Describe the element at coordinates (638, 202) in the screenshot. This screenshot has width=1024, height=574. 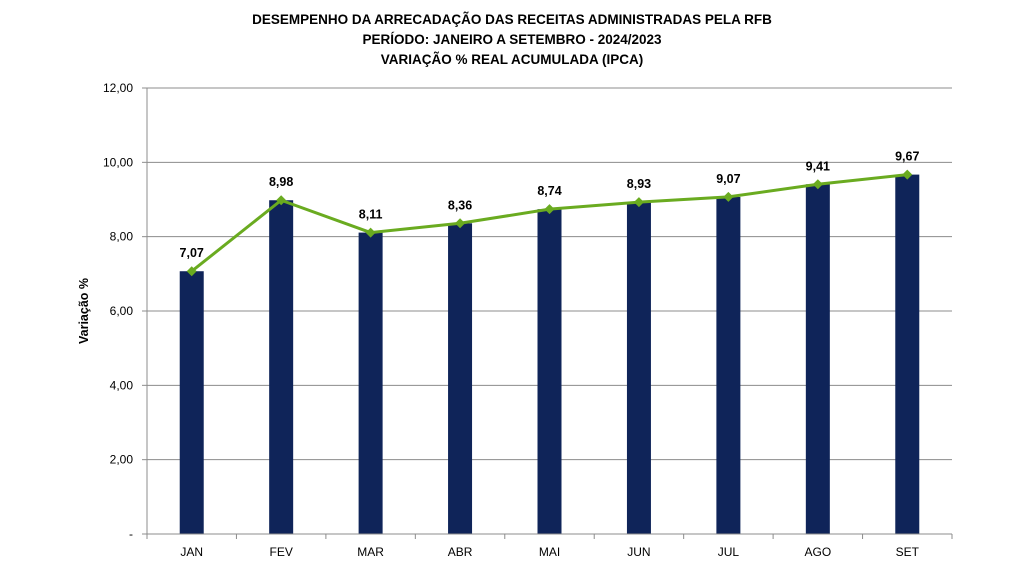
I see `line-marker-jun` at that location.